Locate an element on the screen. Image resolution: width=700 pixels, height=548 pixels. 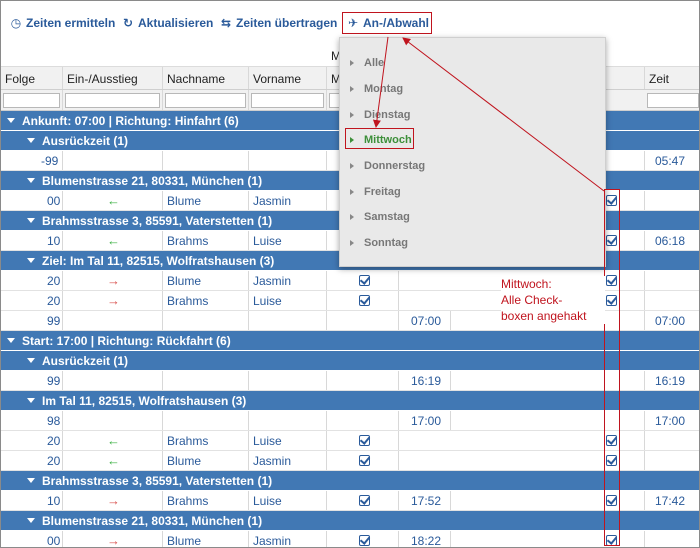
column-header-zeit: Zeit is located at coordinates (659, 79).